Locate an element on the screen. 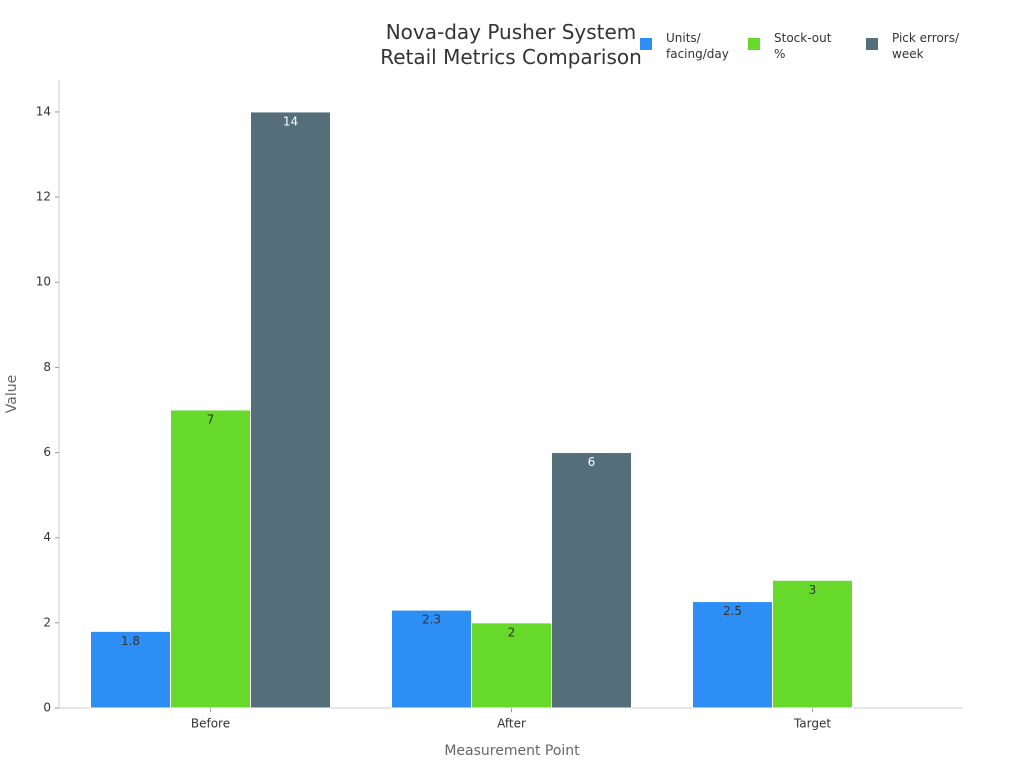 The image size is (1024, 772). legend-item: Pick errors/ week is located at coordinates (915, 46).